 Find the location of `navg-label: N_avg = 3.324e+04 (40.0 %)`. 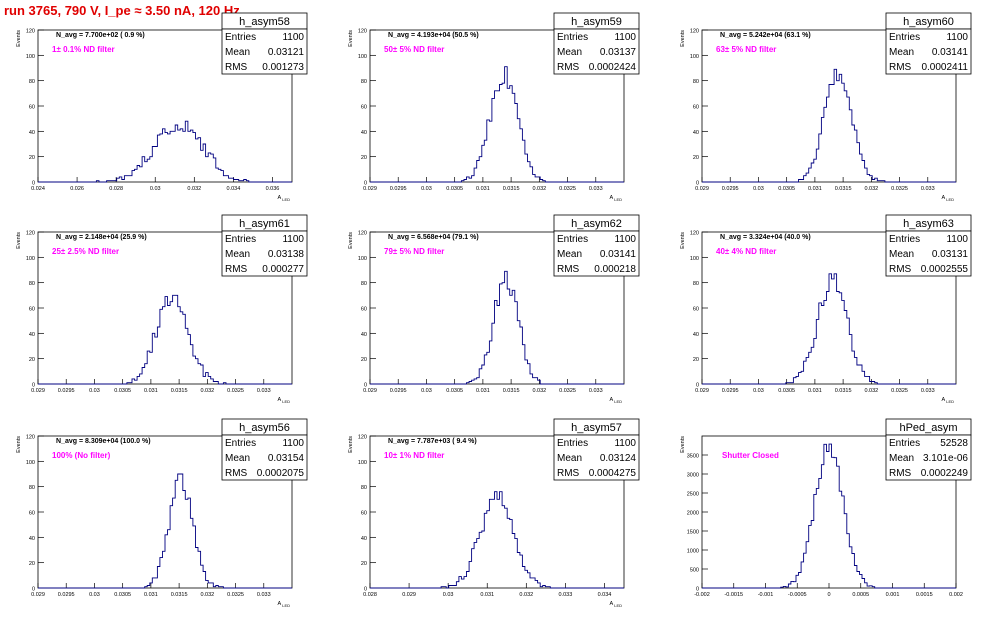

navg-label: N_avg = 3.324e+04 (40.0 %) is located at coordinates (765, 237).